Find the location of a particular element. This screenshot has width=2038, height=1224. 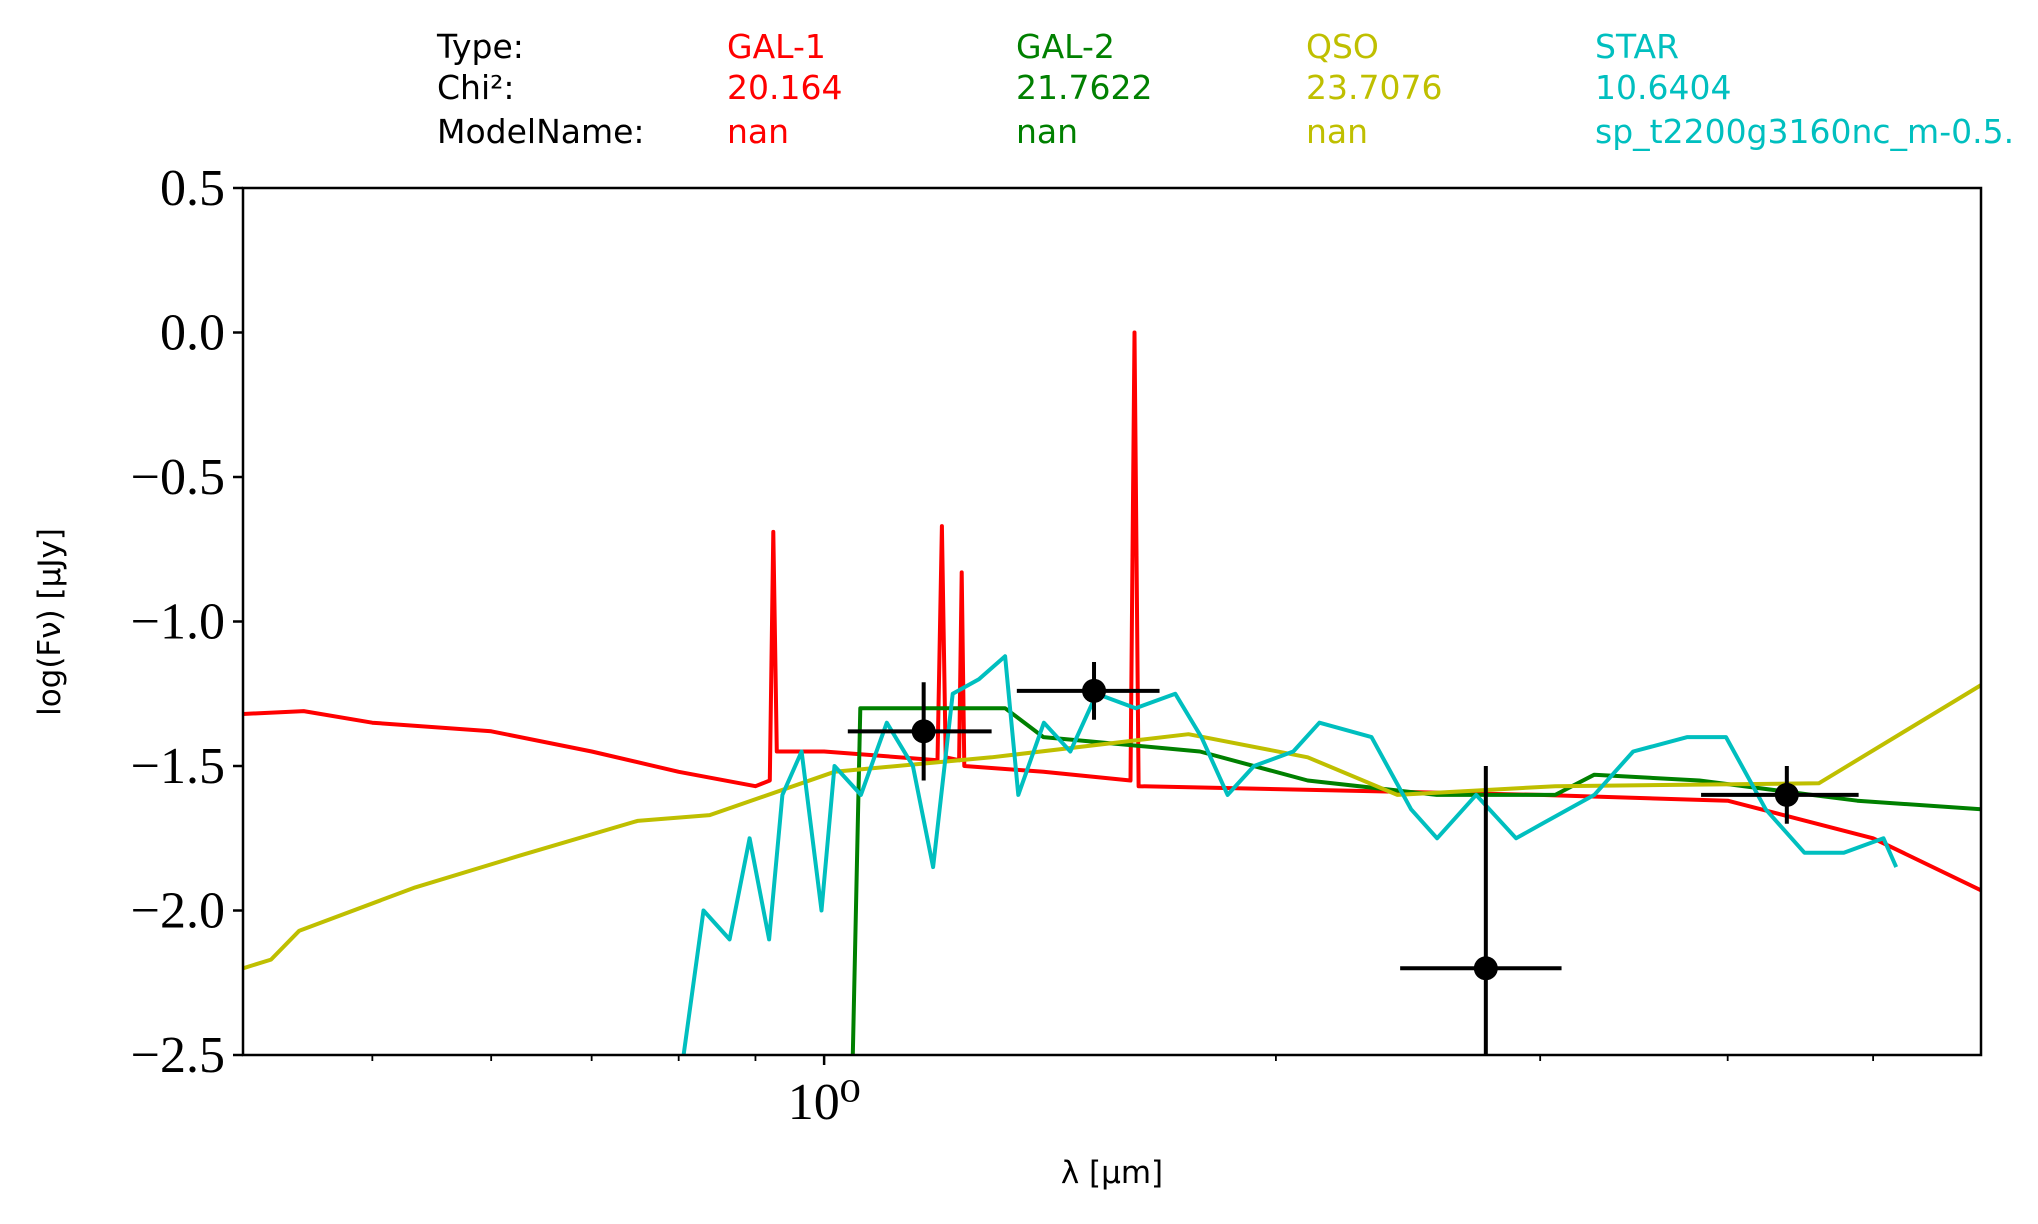

y-tick-label: −2.5 is located at coordinates (178, 1055).